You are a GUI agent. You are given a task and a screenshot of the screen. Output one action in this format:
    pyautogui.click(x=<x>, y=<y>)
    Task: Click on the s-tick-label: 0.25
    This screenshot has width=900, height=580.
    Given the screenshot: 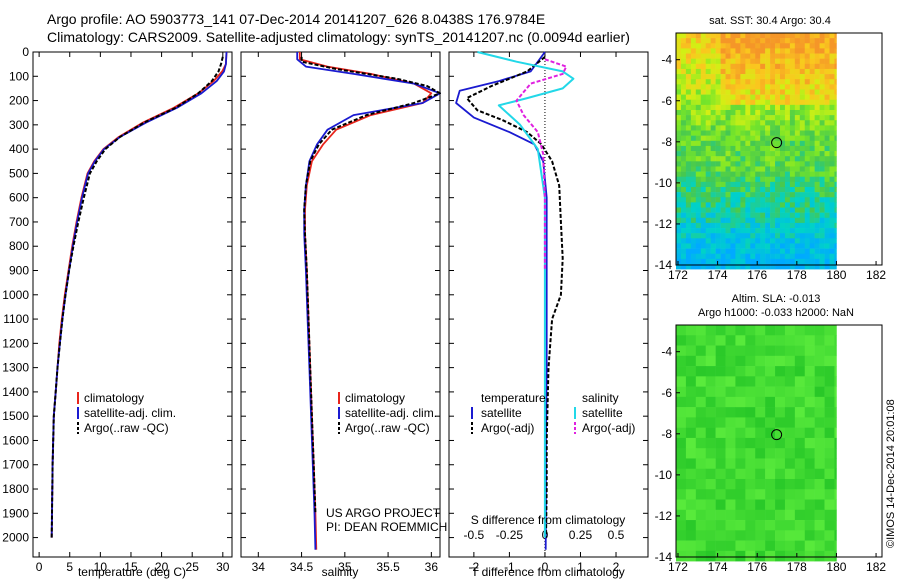 What is the action you would take?
    pyautogui.click(x=581, y=535)
    